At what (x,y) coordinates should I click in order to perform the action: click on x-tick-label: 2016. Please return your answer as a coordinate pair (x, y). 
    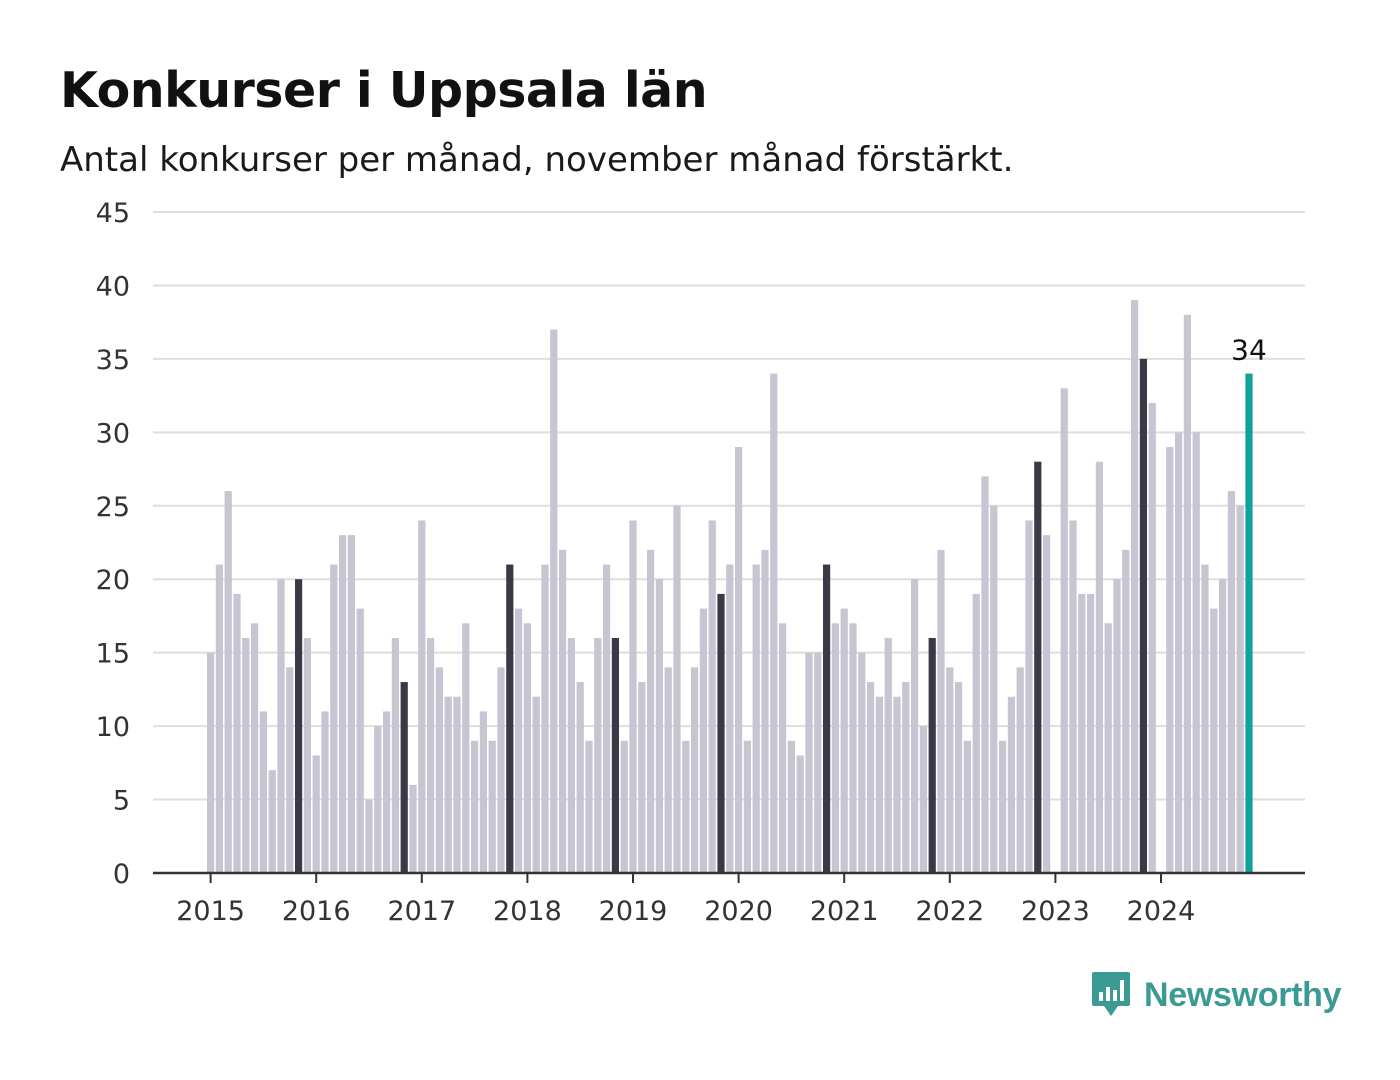
    Looking at the image, I should click on (316, 911).